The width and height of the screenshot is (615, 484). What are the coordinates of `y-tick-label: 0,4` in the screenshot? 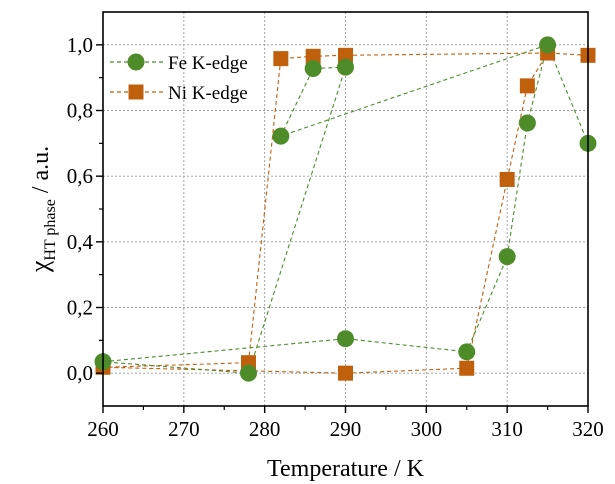 It's located at (80, 242).